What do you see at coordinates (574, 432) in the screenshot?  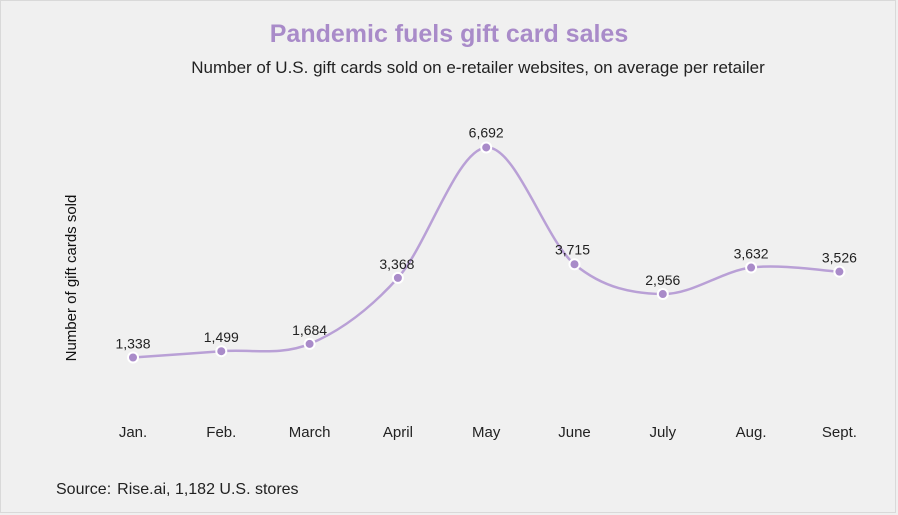 I see `x-tick-label: June` at bounding box center [574, 432].